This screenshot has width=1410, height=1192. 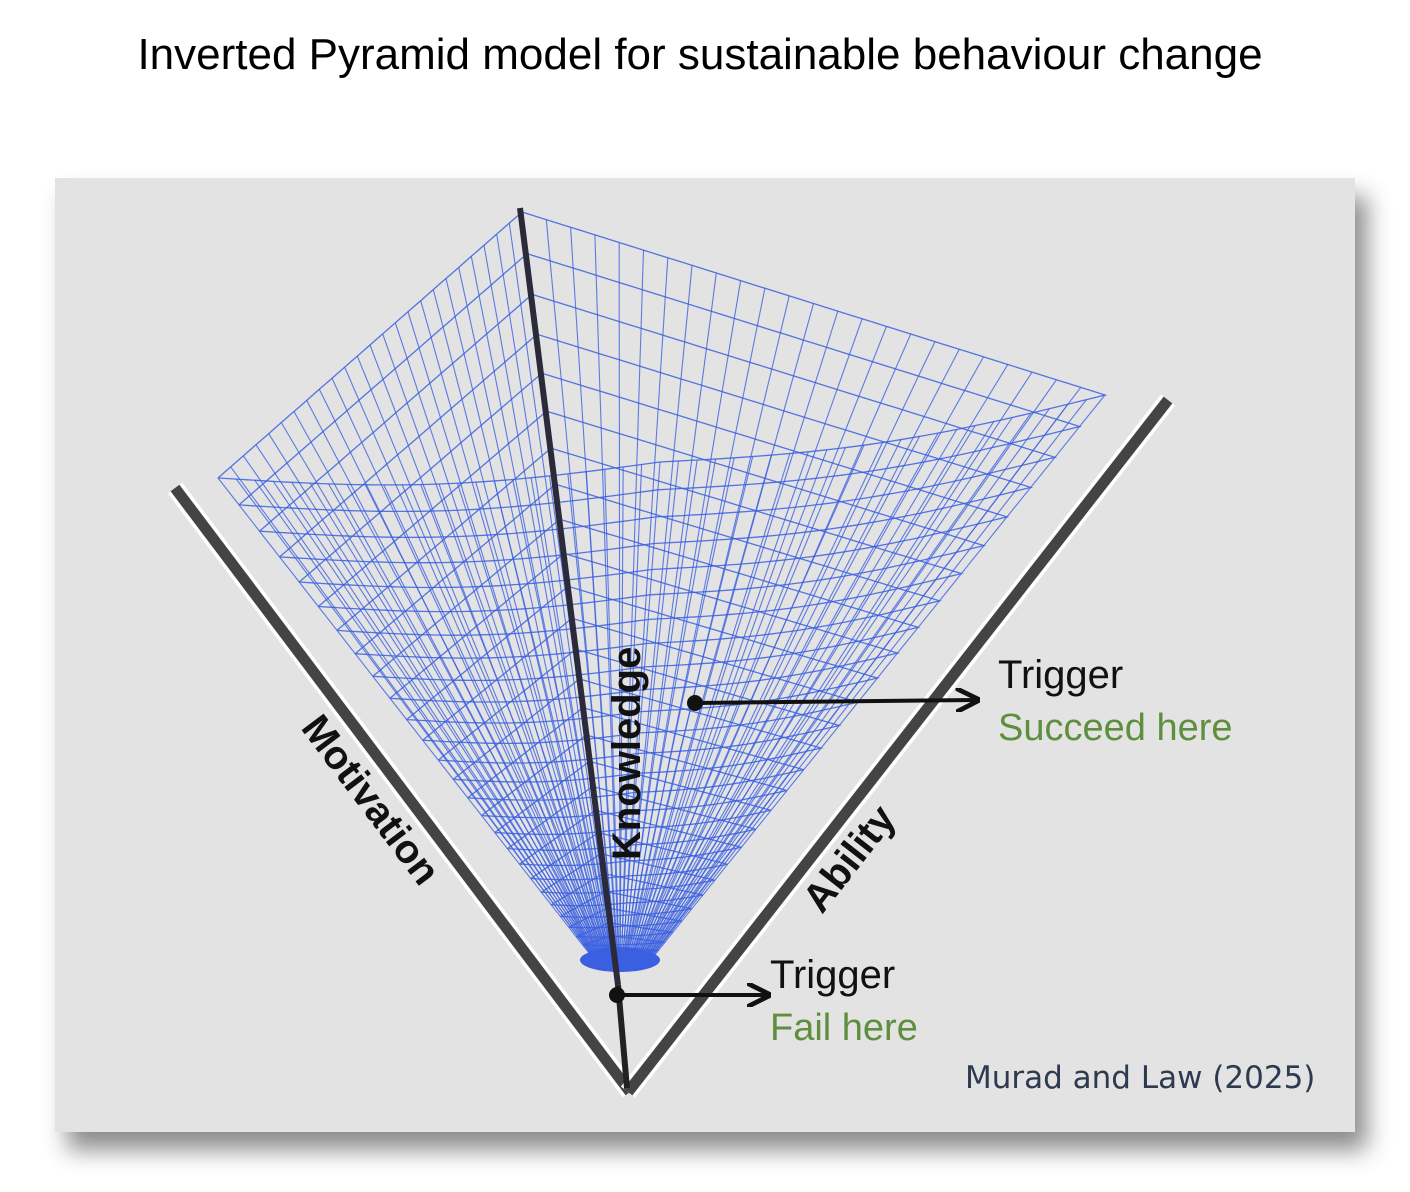 I want to click on trigger-succeed-outcome: Succeed here, so click(x=1115, y=728).